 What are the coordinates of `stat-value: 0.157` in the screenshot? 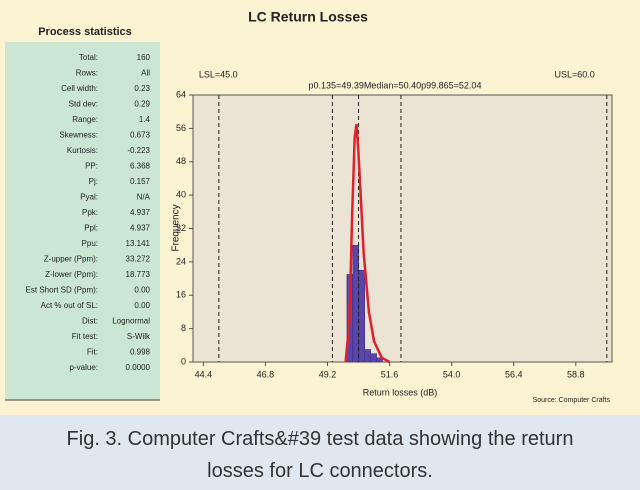 It's located at (140, 181).